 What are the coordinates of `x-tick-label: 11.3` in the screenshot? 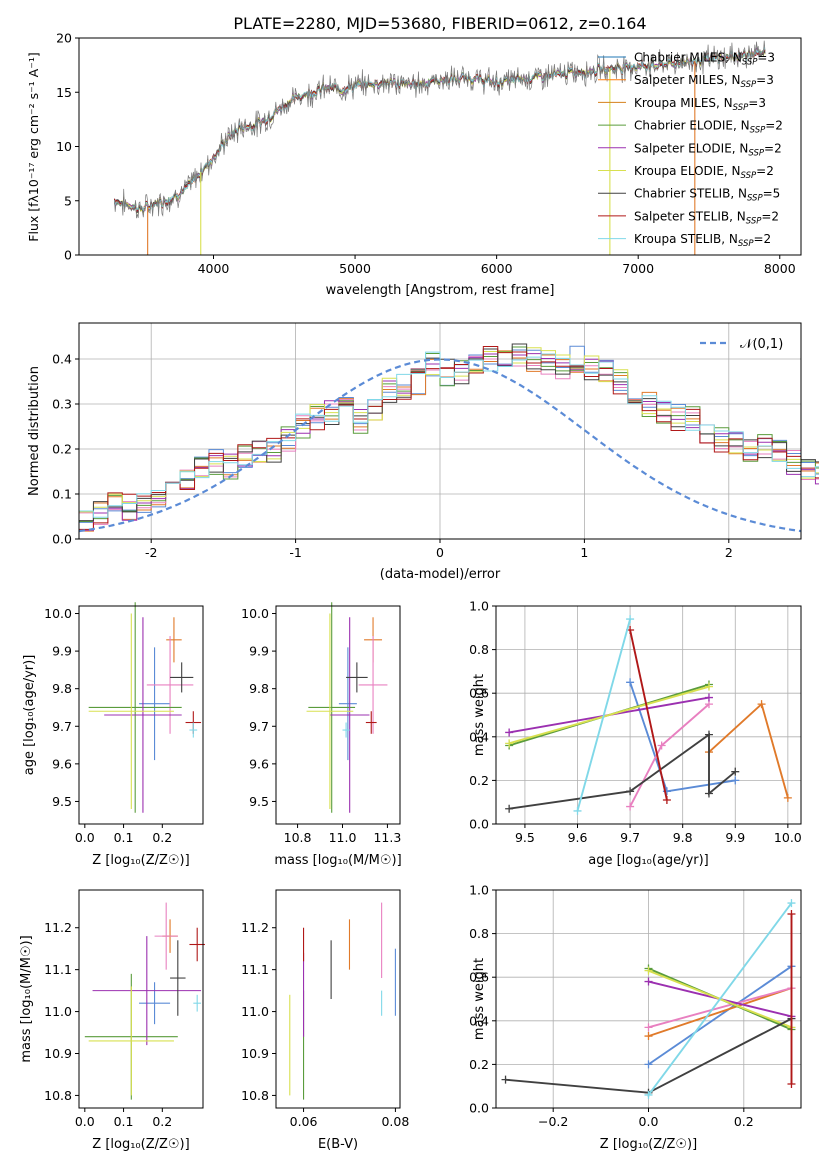 It's located at (387, 837).